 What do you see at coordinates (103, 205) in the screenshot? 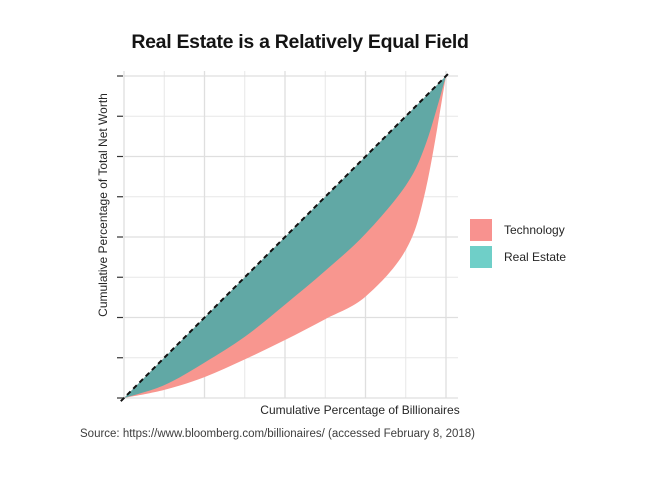
I see `y-axis-label: Cumulative Percentage of Total Net Worth` at bounding box center [103, 205].